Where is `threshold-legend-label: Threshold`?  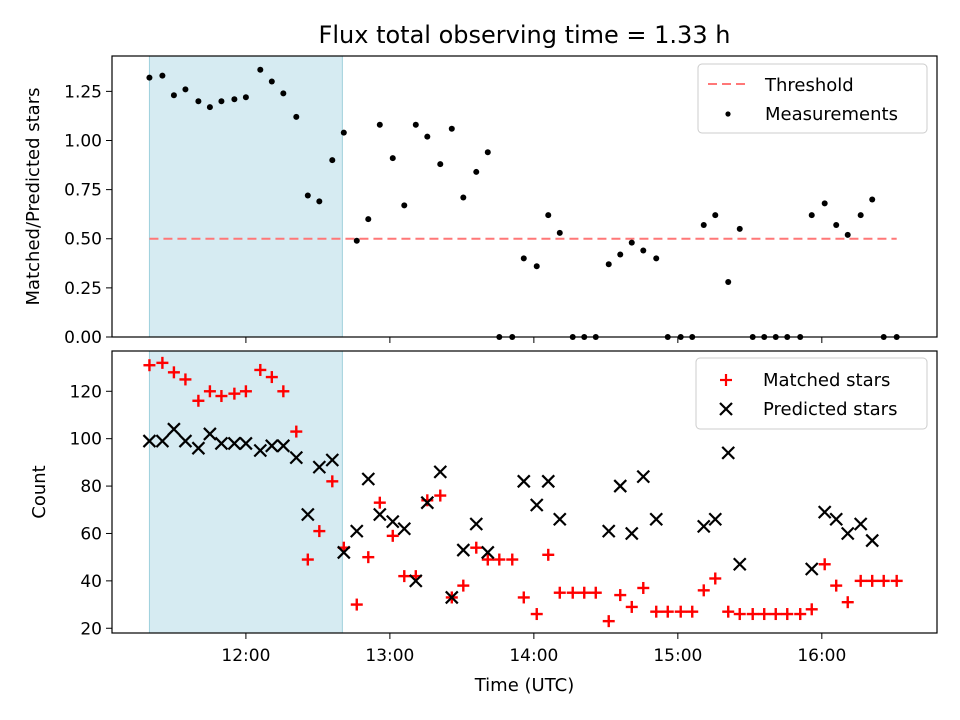
threshold-legend-label: Threshold is located at coordinates (809, 85).